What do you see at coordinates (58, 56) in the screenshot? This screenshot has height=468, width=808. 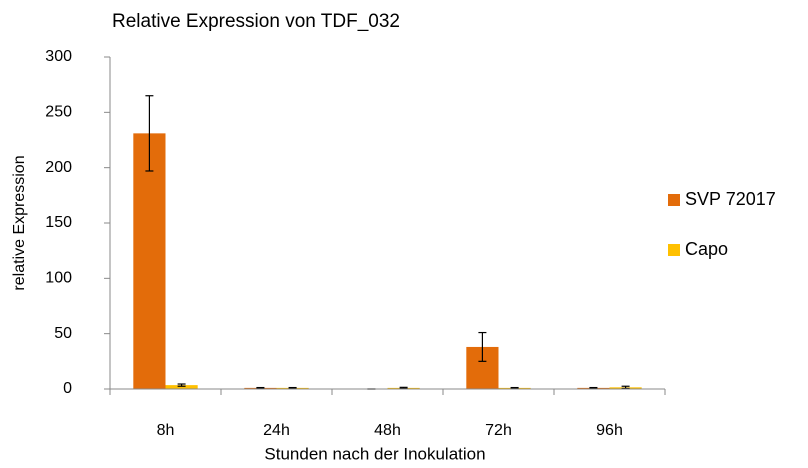 I see `y-tick-label: 300` at bounding box center [58, 56].